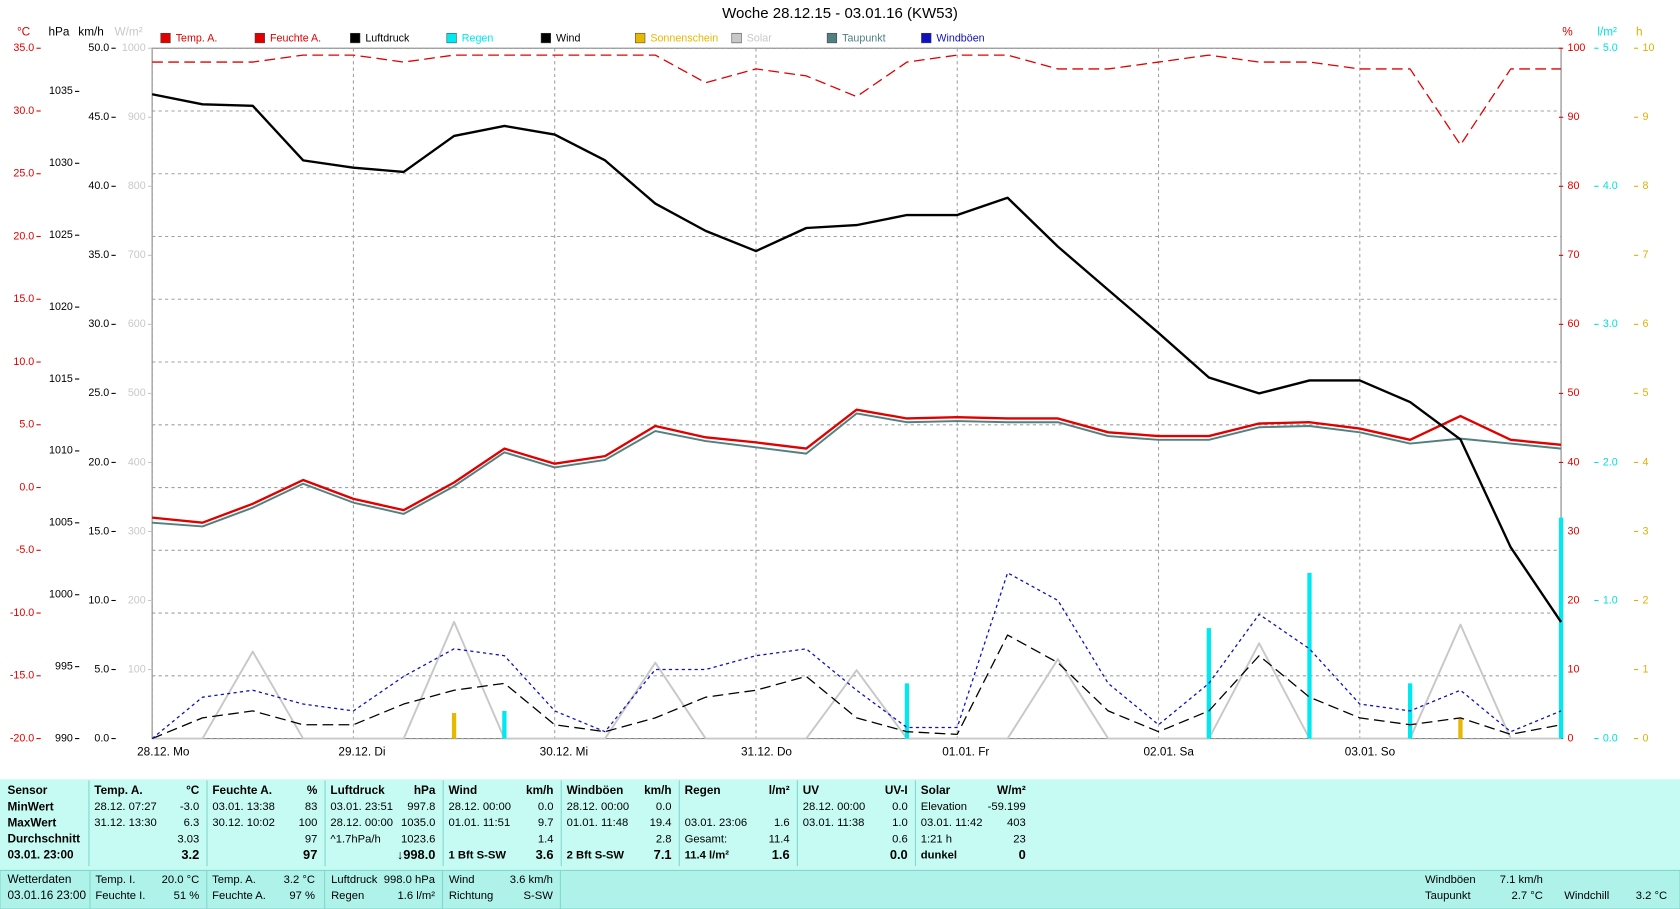 This screenshot has height=909, width=1680. I want to click on y-tick-label: 1, so click(1646, 669).